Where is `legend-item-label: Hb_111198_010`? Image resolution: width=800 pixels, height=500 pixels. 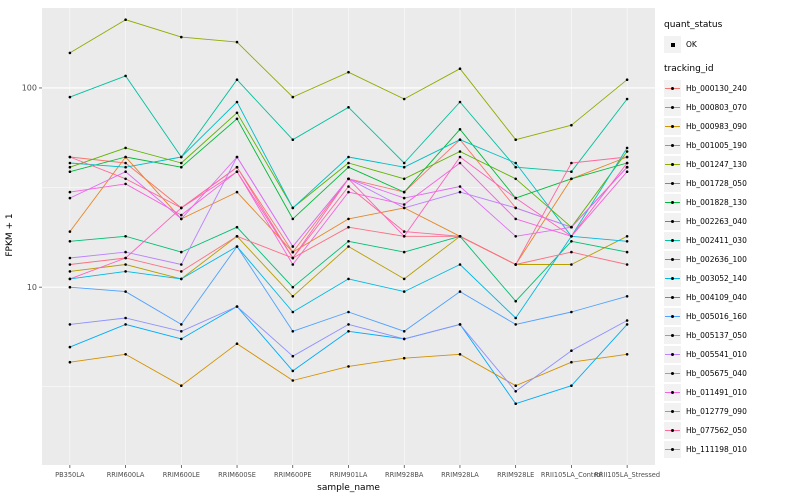
legend-item-label: Hb_111198_010 is located at coordinates (716, 449).